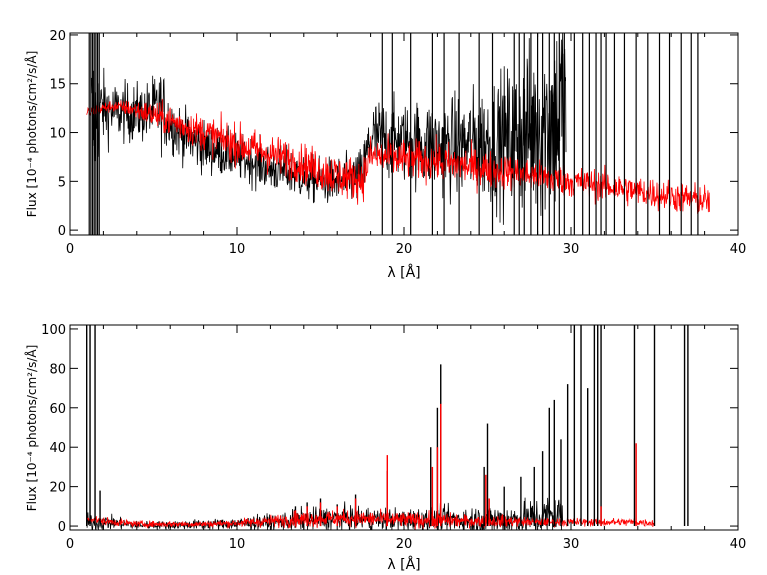 The width and height of the screenshot is (767, 575). I want to click on series-data-black, so click(325, 513).